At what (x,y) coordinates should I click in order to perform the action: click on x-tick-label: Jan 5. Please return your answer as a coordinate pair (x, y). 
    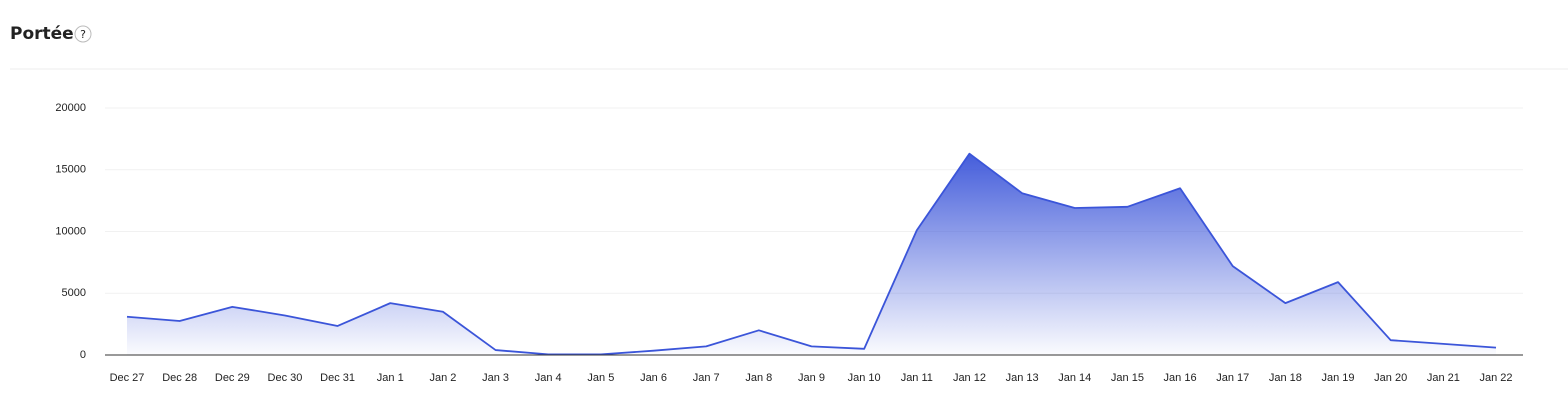
    Looking at the image, I should click on (600, 378).